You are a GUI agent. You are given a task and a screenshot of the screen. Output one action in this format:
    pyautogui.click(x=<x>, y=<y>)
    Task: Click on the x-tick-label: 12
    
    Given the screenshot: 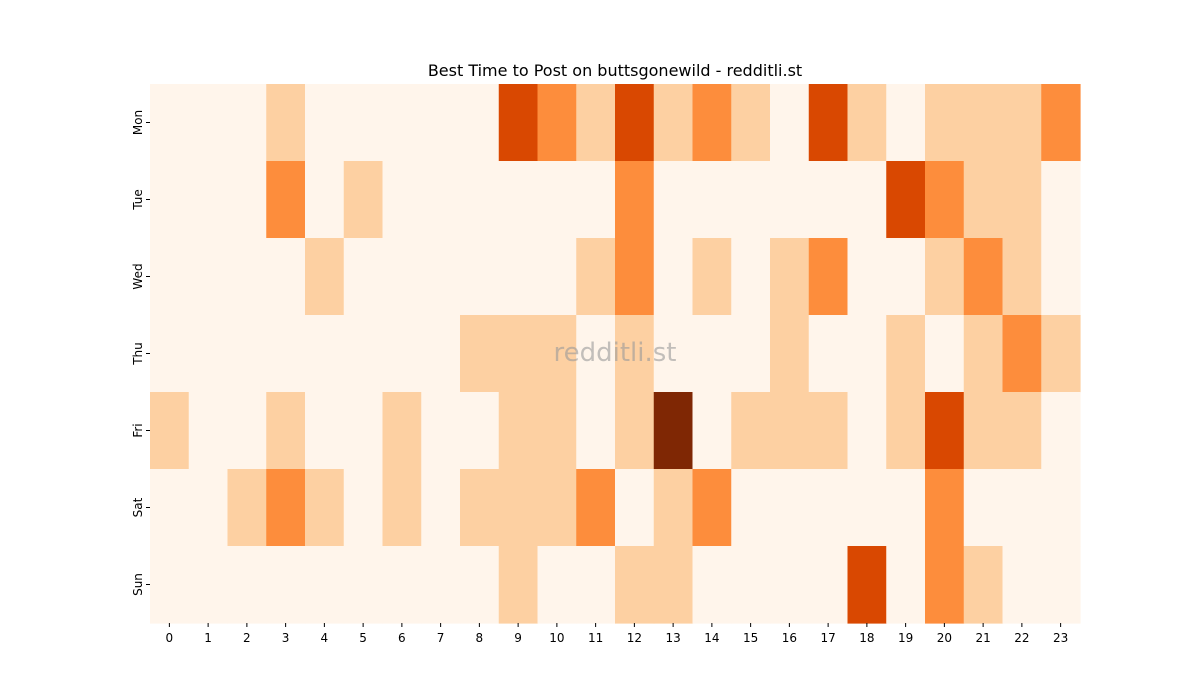 What is the action you would take?
    pyautogui.click(x=634, y=638)
    